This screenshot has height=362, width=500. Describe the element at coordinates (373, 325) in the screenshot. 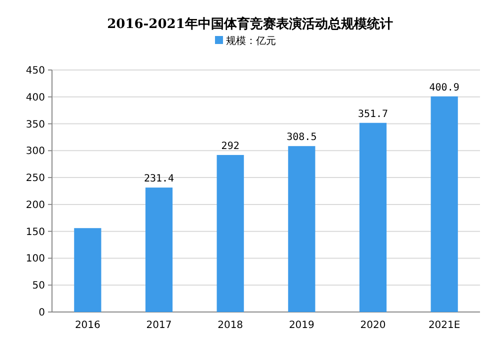

I see `x-tick-label: 2020` at that location.